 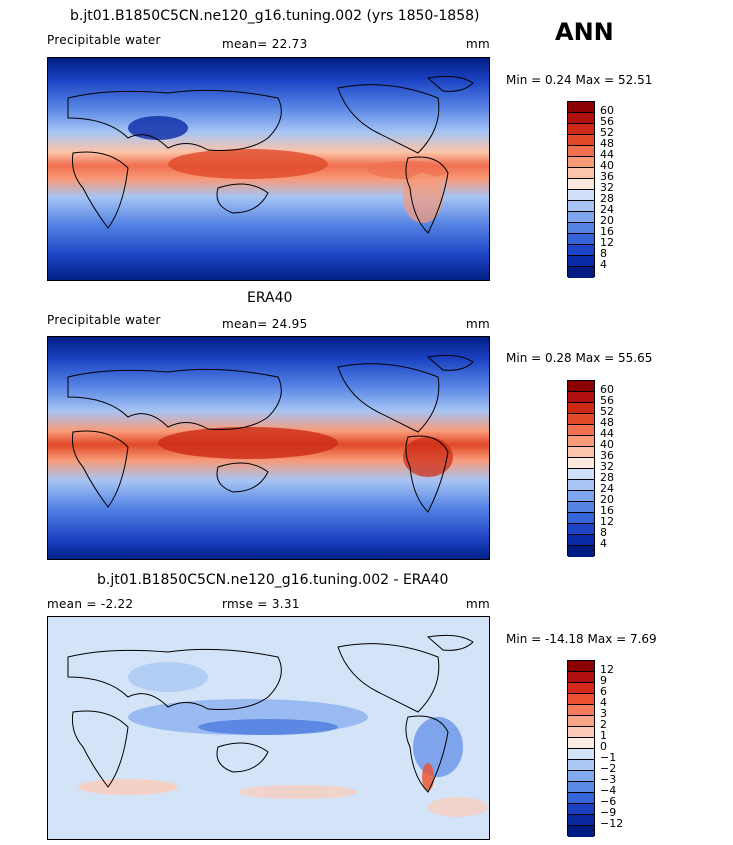 I want to click on cbar3-label: −3, so click(x=608, y=779).